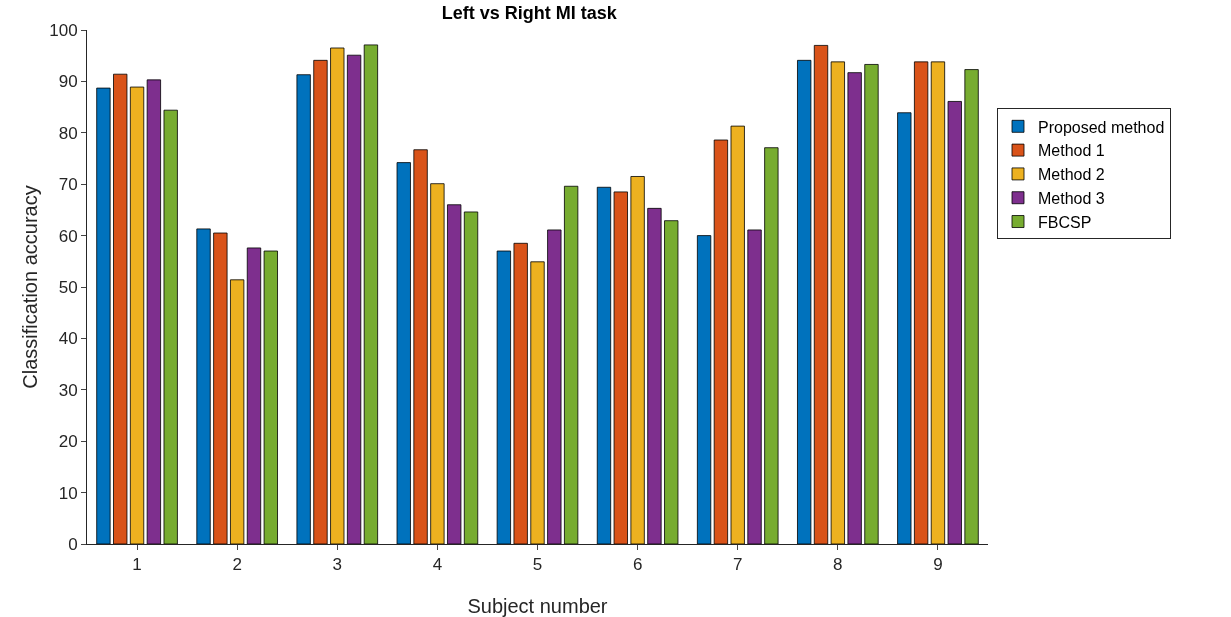 The height and width of the screenshot is (617, 1231). Describe the element at coordinates (68, 390) in the screenshot. I see `y-tick-label: 30` at that location.